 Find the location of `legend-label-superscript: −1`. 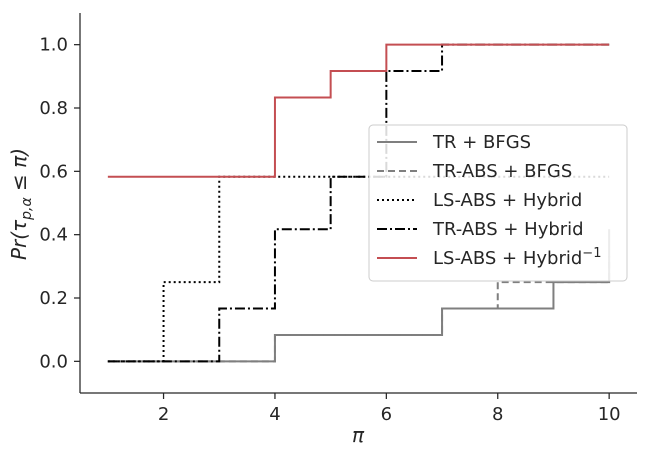

legend-label-superscript: −1 is located at coordinates (591, 253).